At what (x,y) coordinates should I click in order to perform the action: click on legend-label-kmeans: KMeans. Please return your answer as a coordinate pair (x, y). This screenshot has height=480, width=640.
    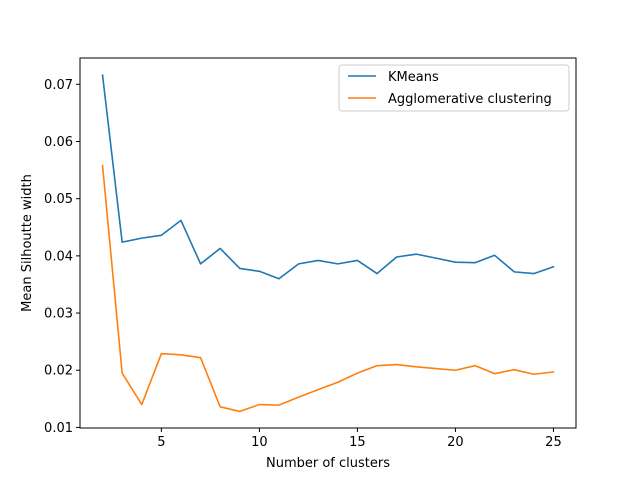
    Looking at the image, I should click on (413, 77).